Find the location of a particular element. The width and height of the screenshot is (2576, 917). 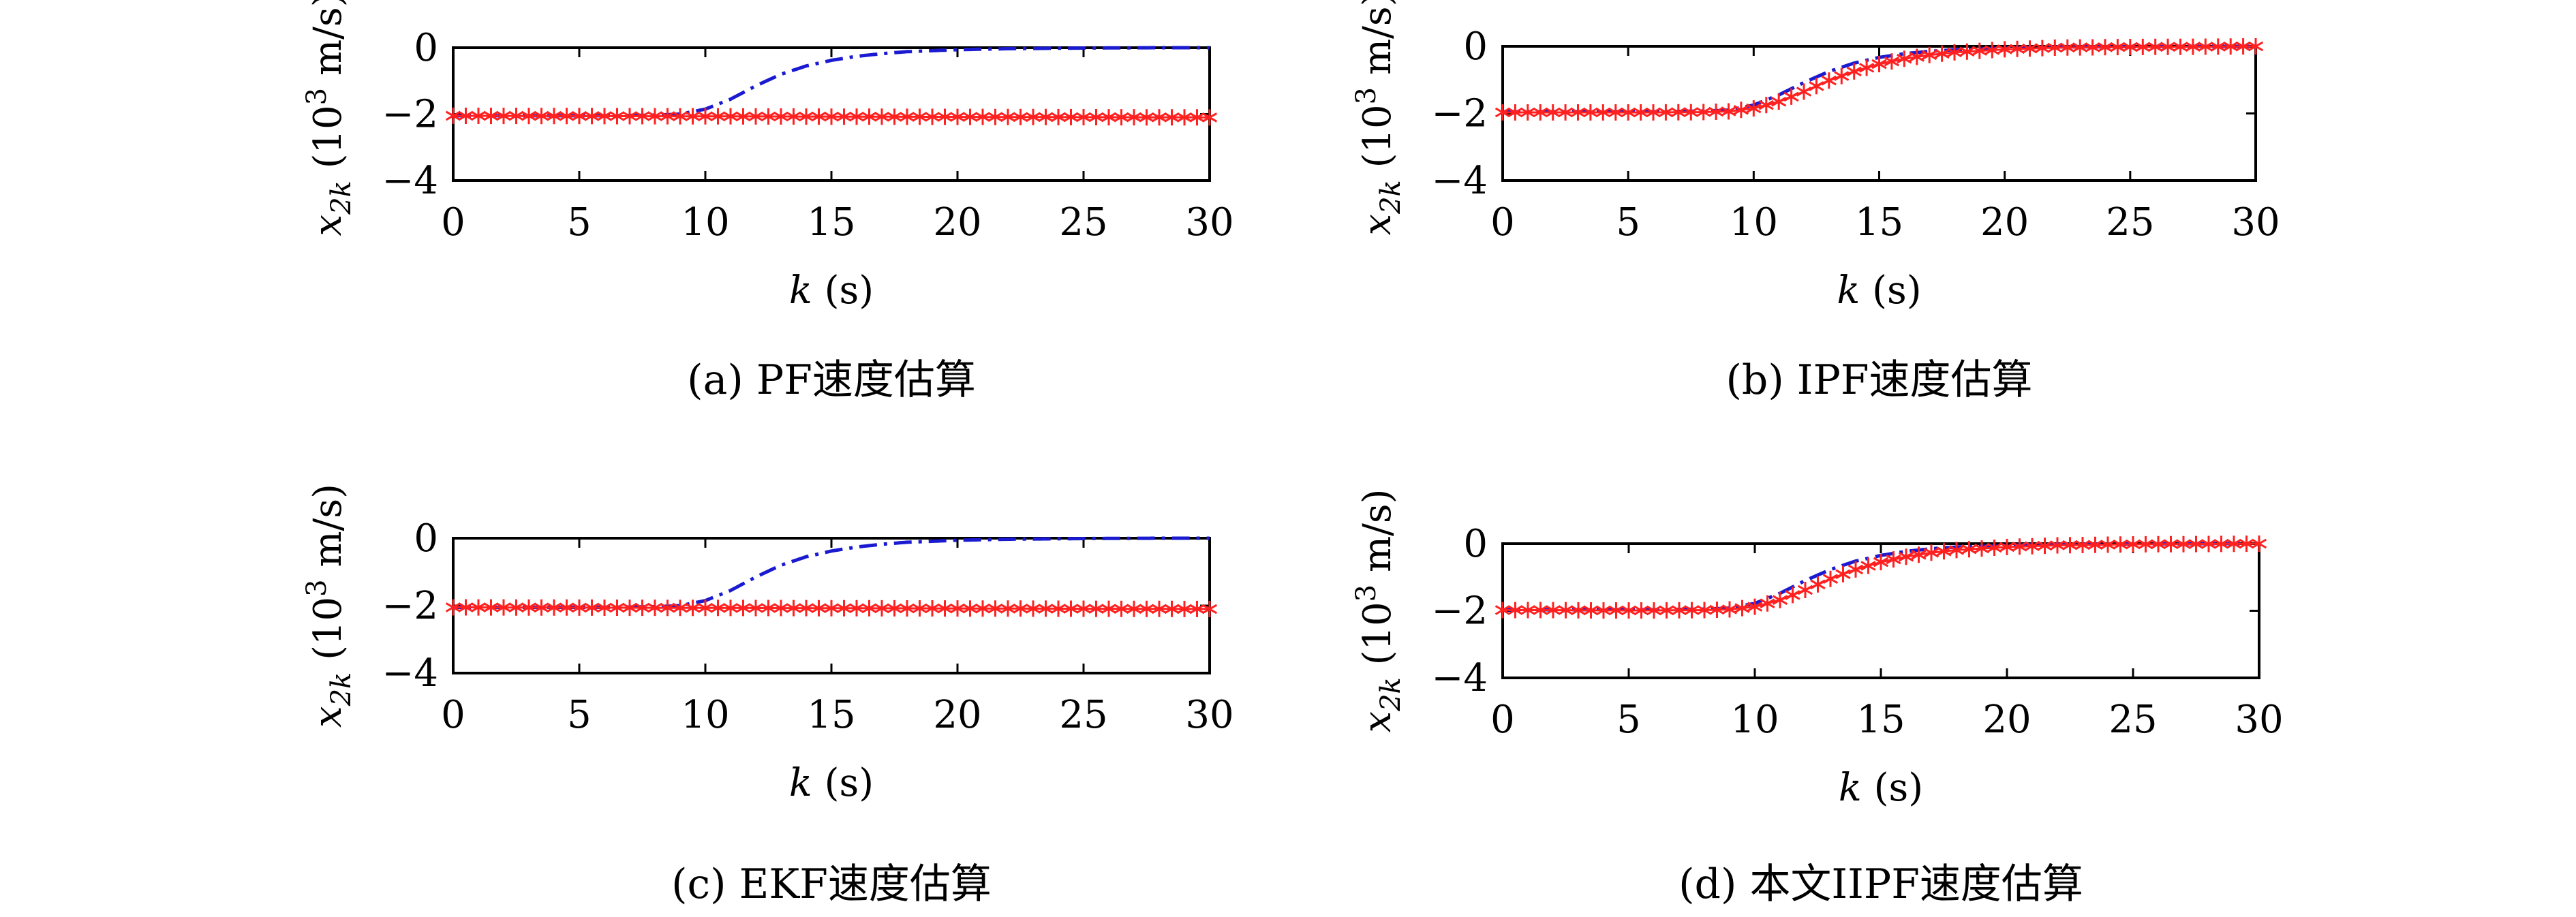

x-tick-label: 10 is located at coordinates (705, 223).